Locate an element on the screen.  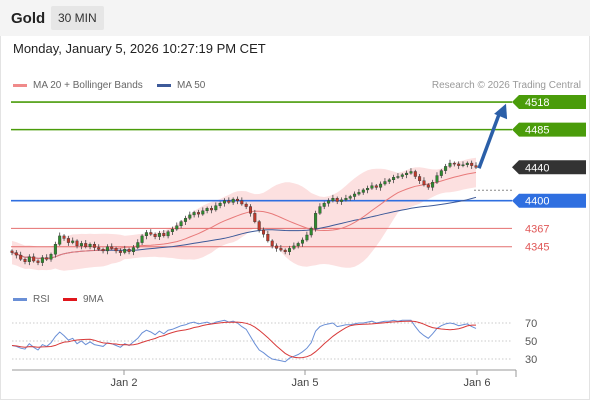
x-tick-label-Jan 6: Jan 6 is located at coordinates (477, 383).